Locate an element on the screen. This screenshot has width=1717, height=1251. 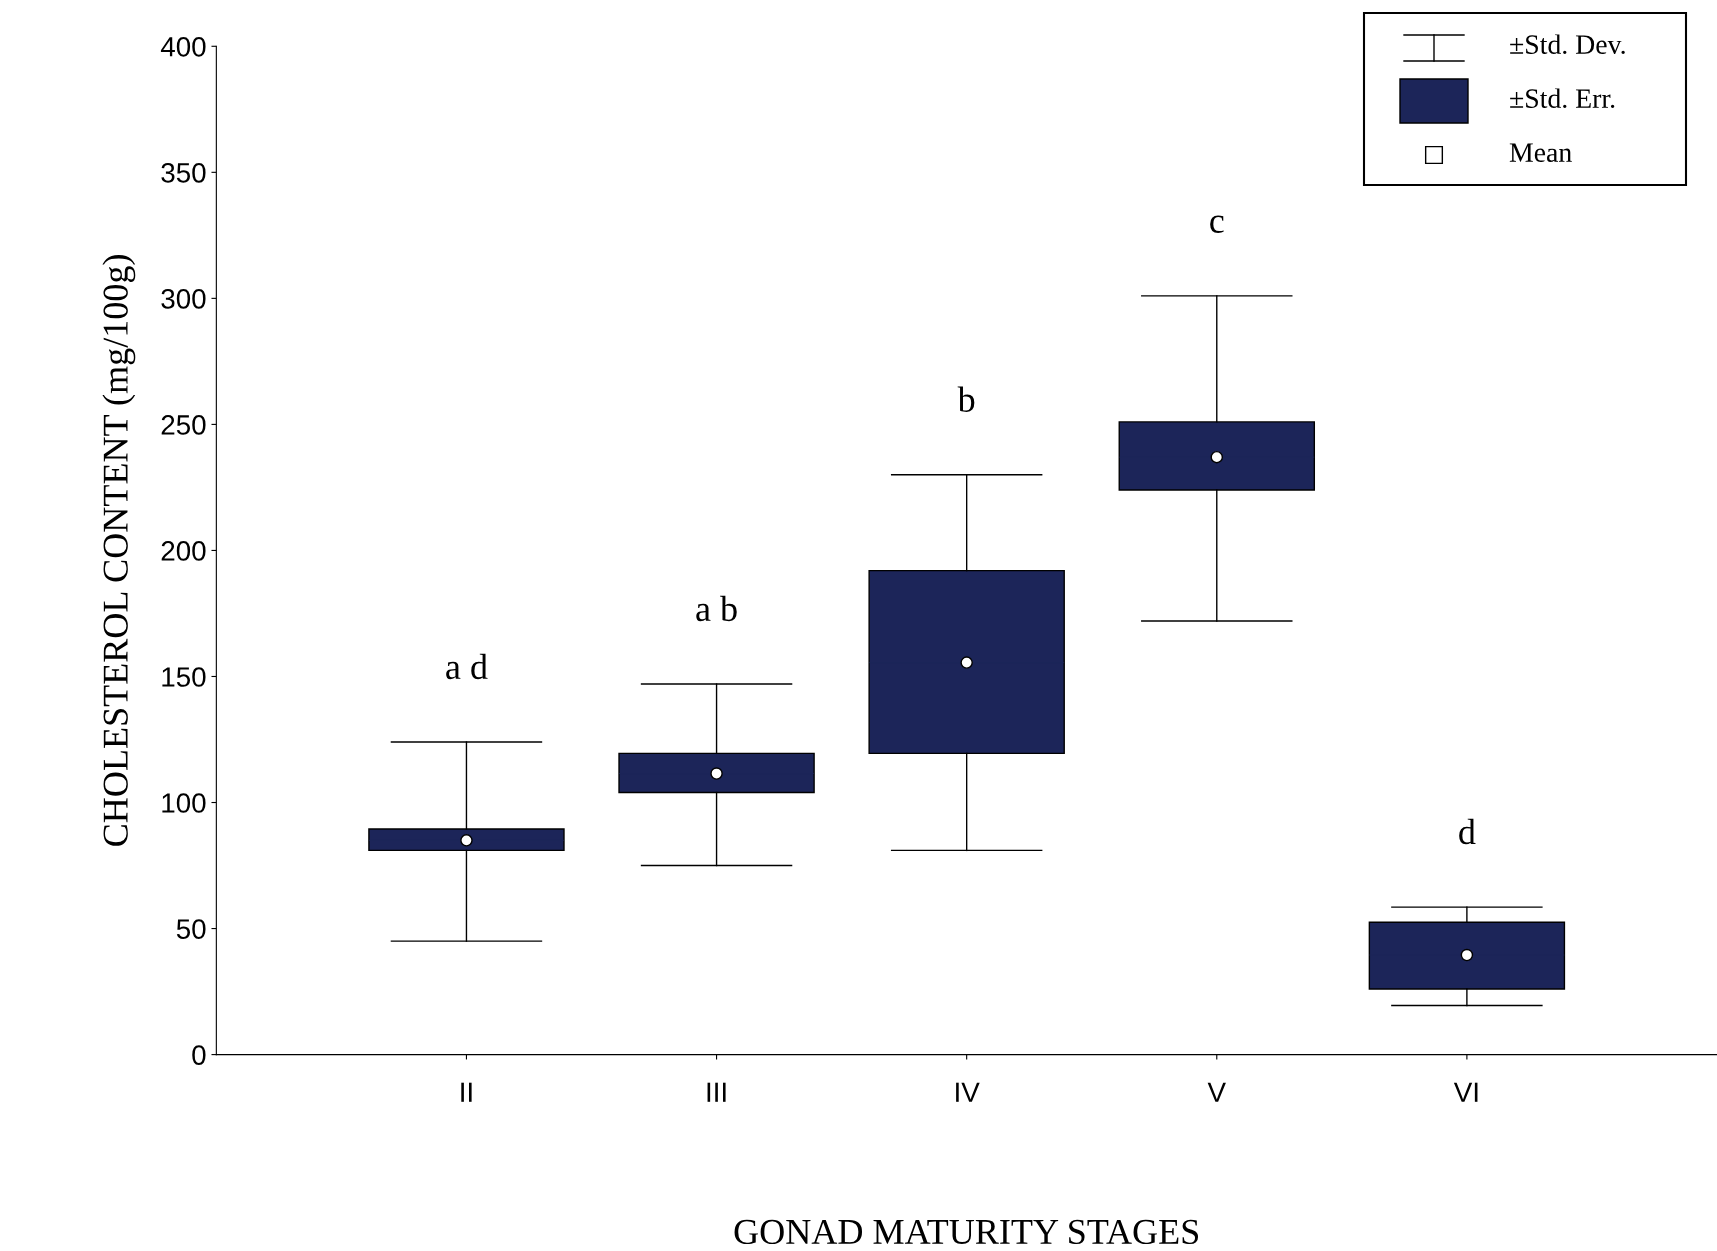
annotation: a d is located at coordinates (467, 666).